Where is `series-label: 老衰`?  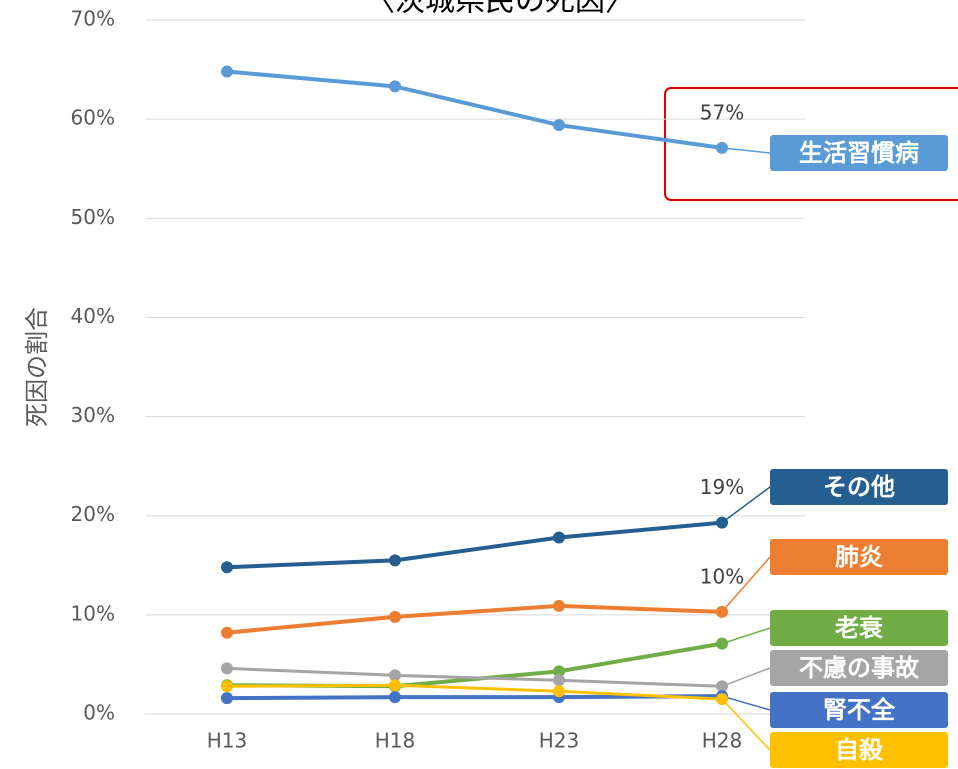 series-label: 老衰 is located at coordinates (859, 628).